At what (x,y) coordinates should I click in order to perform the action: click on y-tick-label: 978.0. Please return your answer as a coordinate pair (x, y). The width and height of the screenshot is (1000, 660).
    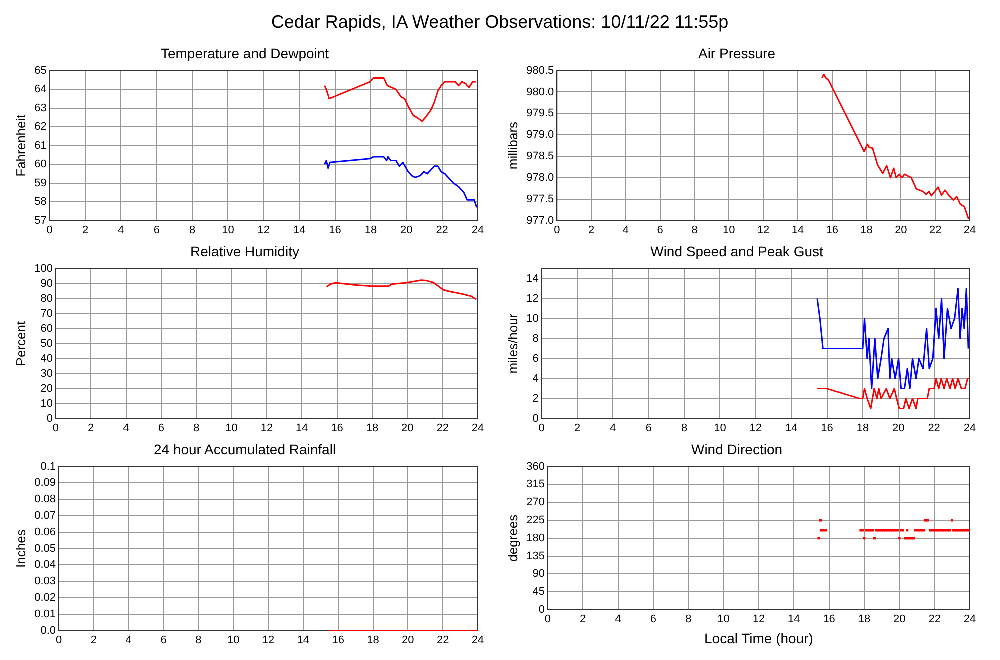
    Looking at the image, I should click on (540, 178).